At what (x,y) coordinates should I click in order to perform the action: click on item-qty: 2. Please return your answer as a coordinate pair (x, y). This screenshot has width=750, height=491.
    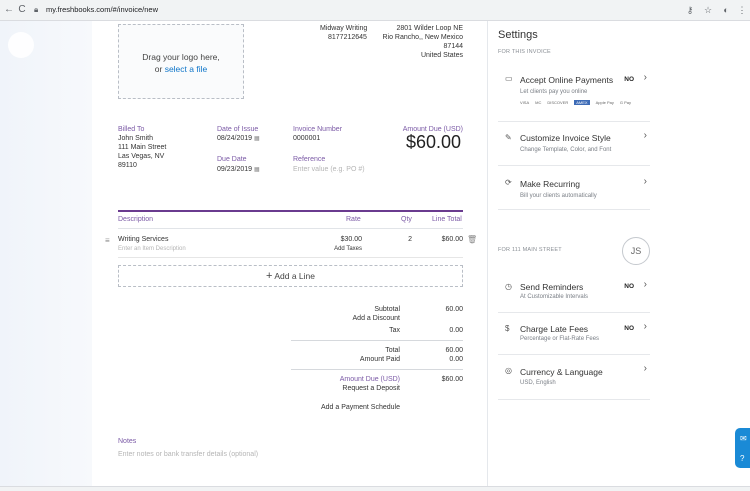
    Looking at the image, I should click on (410, 239).